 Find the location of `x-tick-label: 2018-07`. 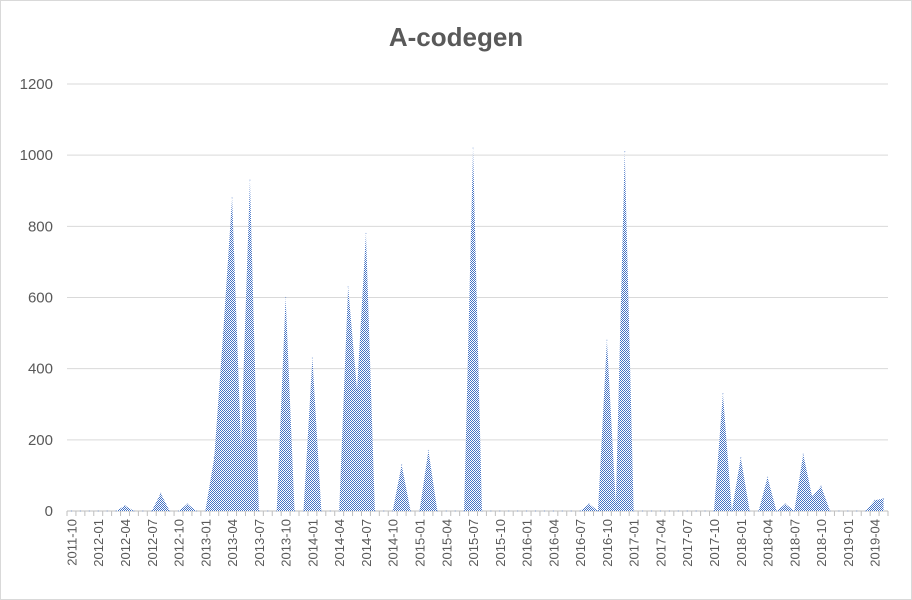

x-tick-label: 2018-07 is located at coordinates (794, 543).